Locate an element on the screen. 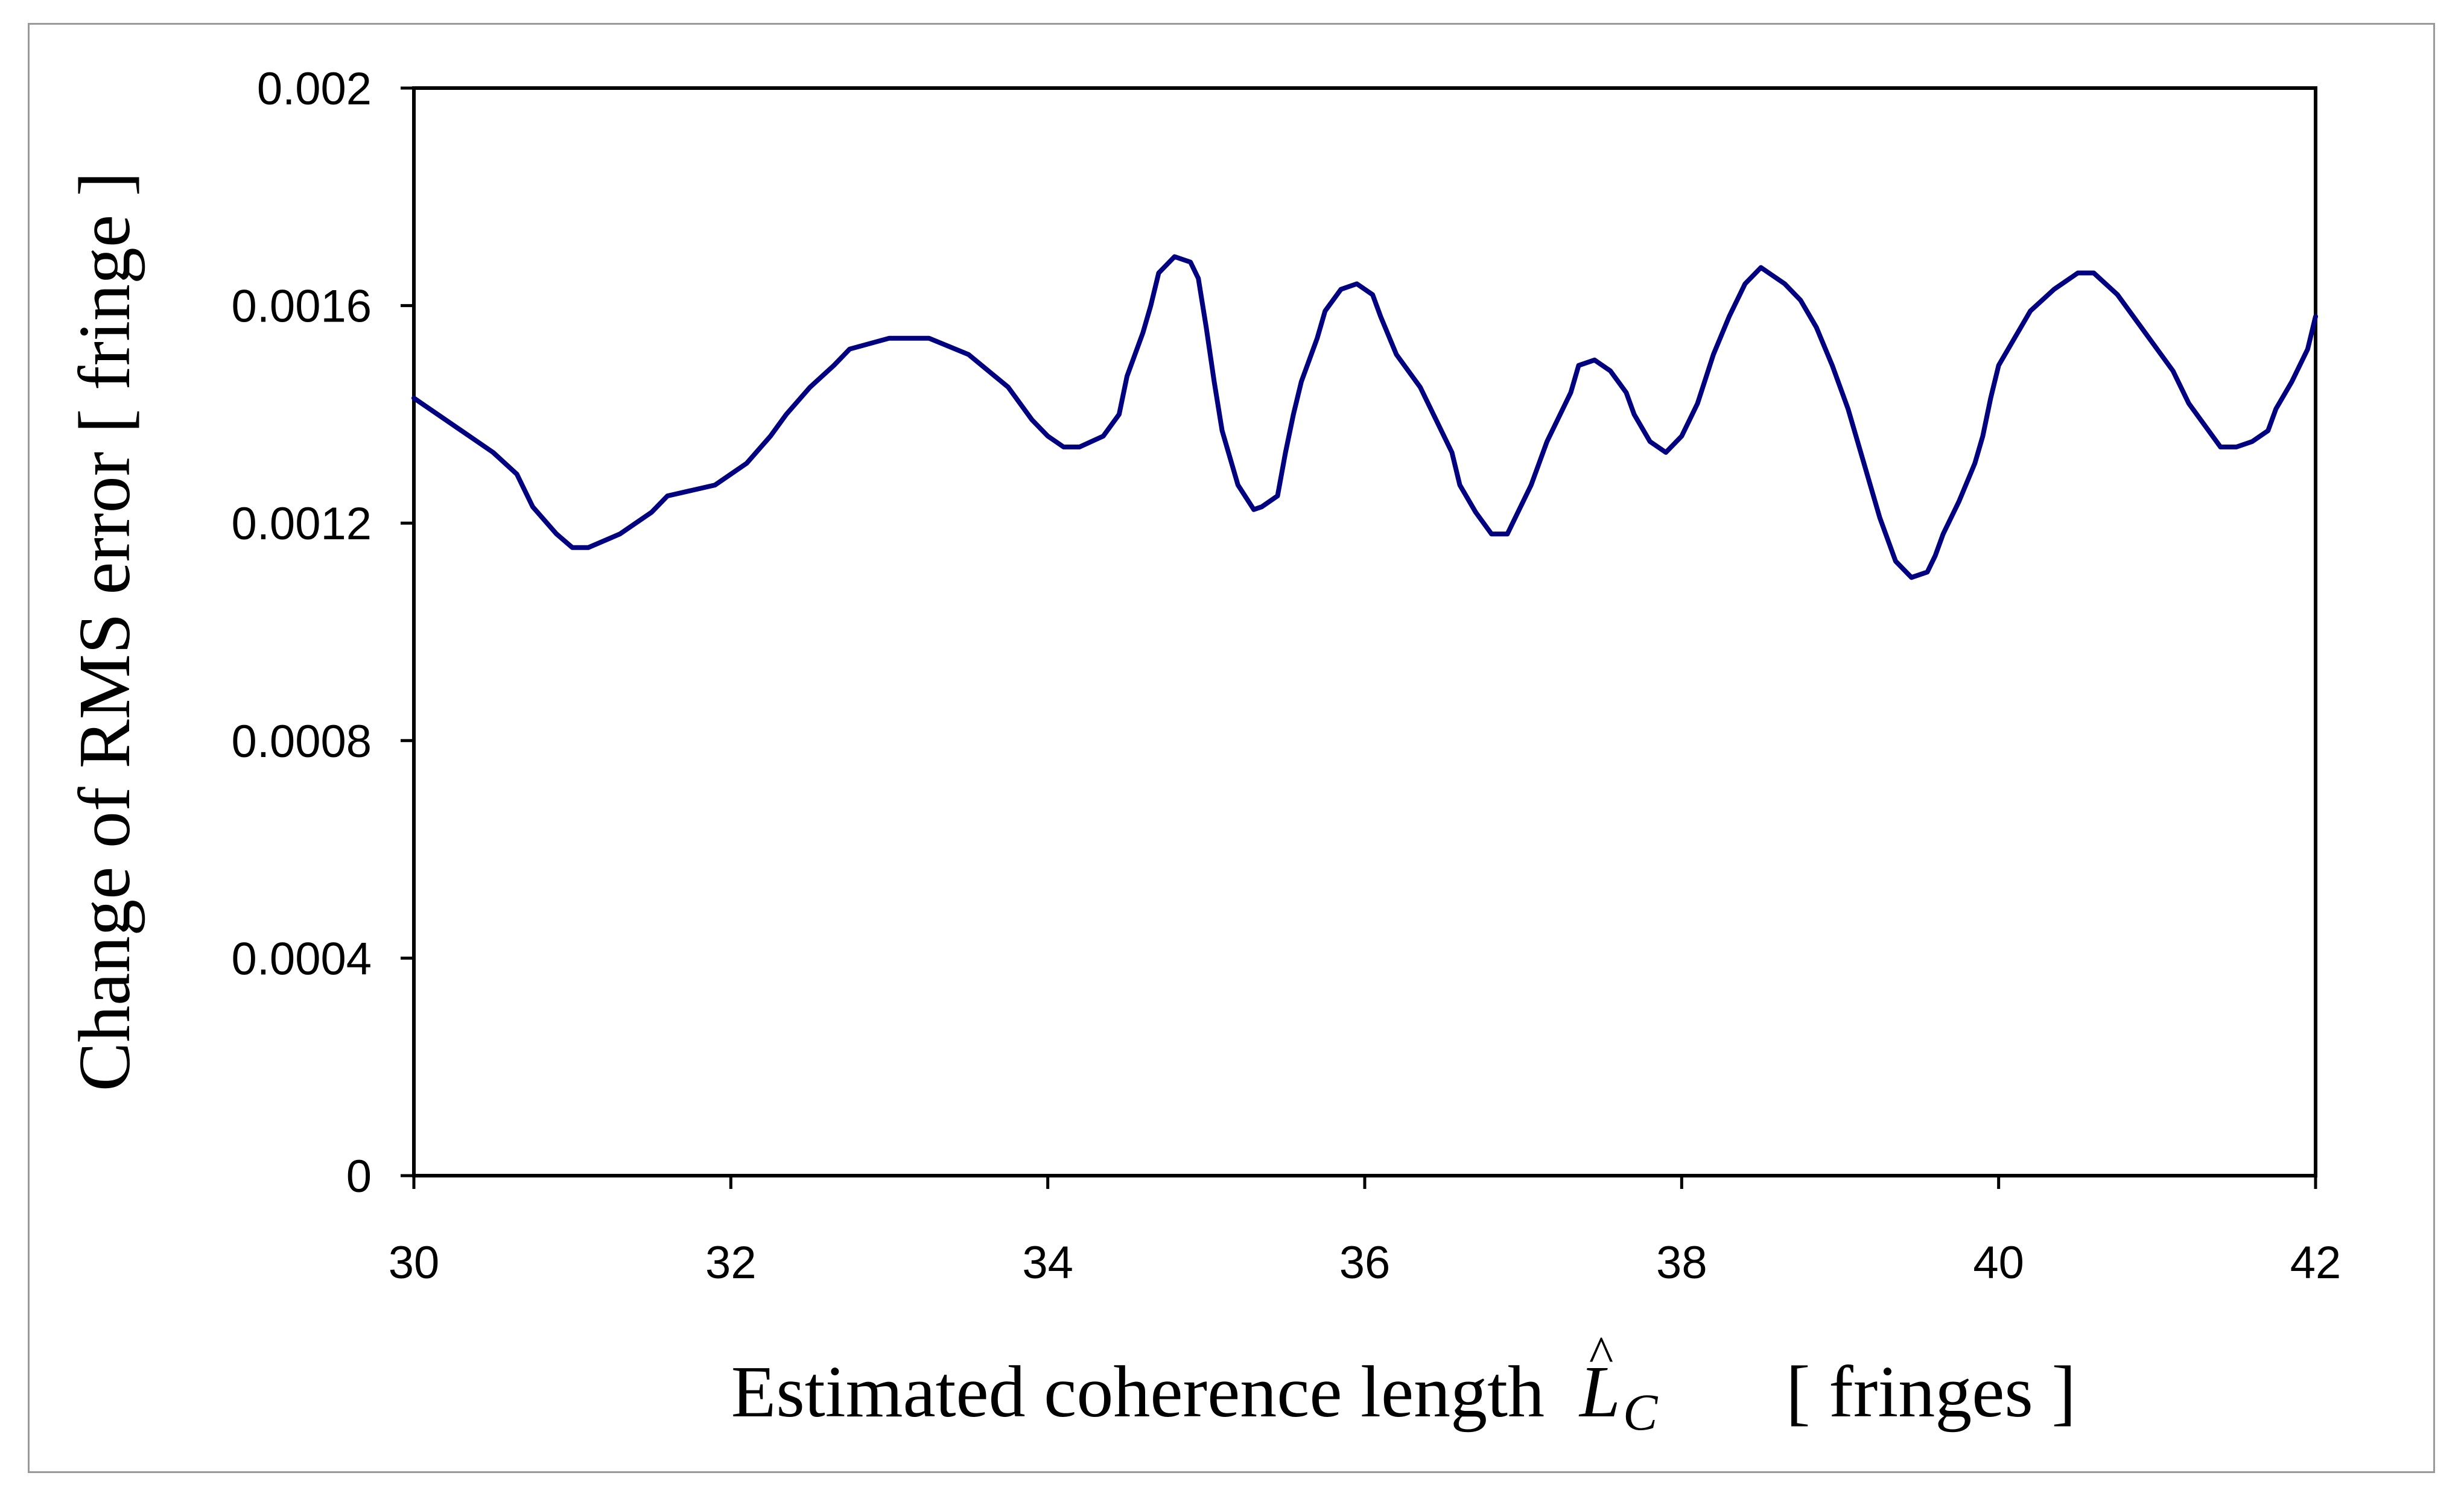 The height and width of the screenshot is (1502, 2464). y-tick-label: 0.0012 is located at coordinates (302, 524).